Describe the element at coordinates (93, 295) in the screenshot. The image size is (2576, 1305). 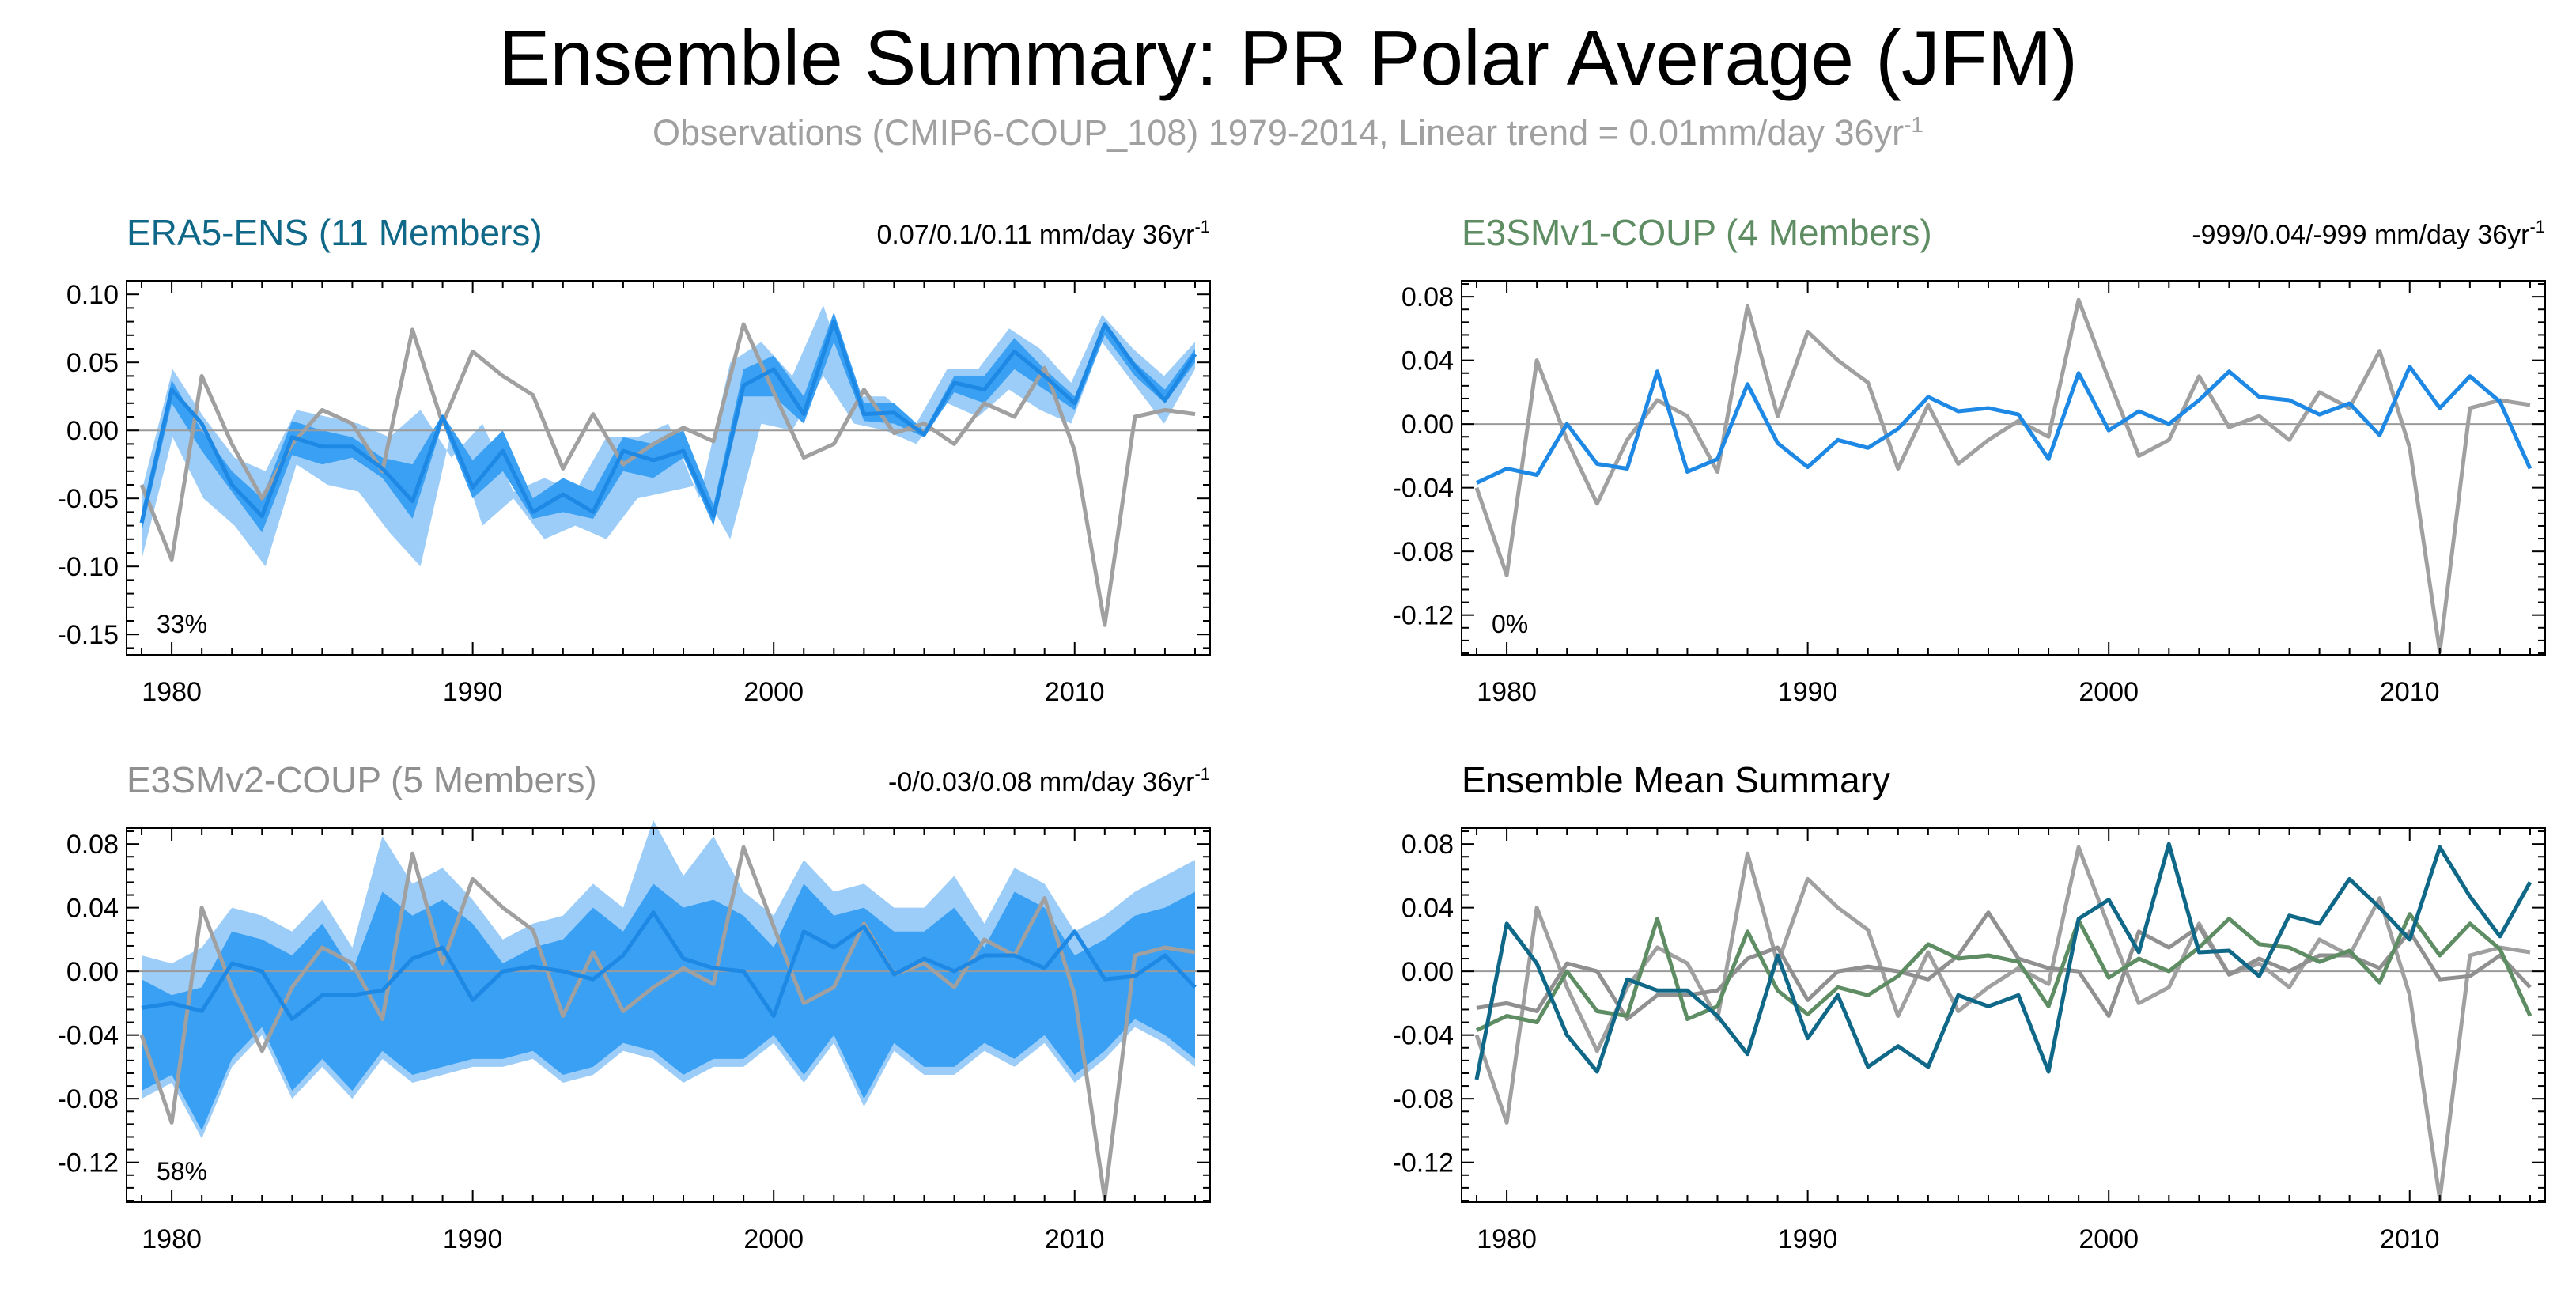
I see `y-tick-label: 0.10` at that location.